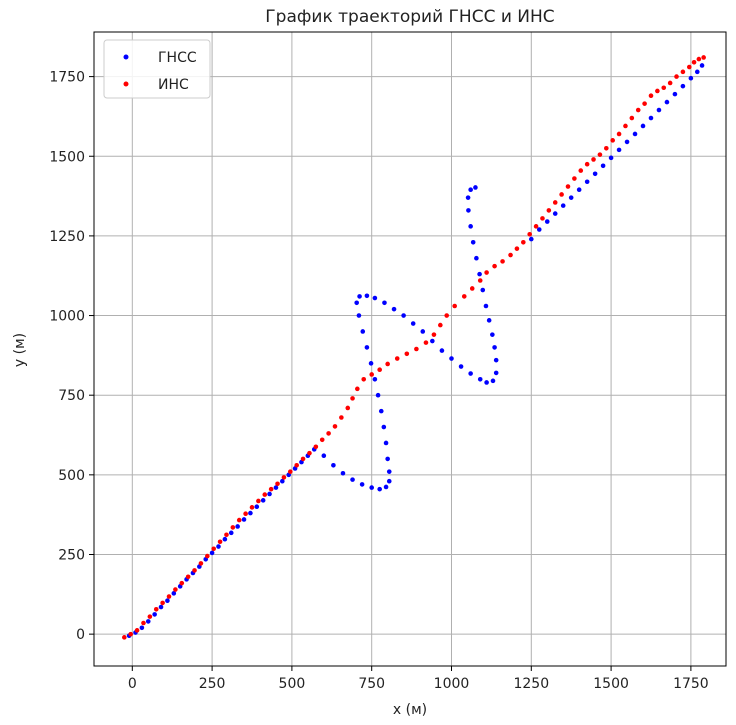 Image resolution: width=736 pixels, height=725 pixels. I want to click on x-tick-label: 1000, so click(452, 684).